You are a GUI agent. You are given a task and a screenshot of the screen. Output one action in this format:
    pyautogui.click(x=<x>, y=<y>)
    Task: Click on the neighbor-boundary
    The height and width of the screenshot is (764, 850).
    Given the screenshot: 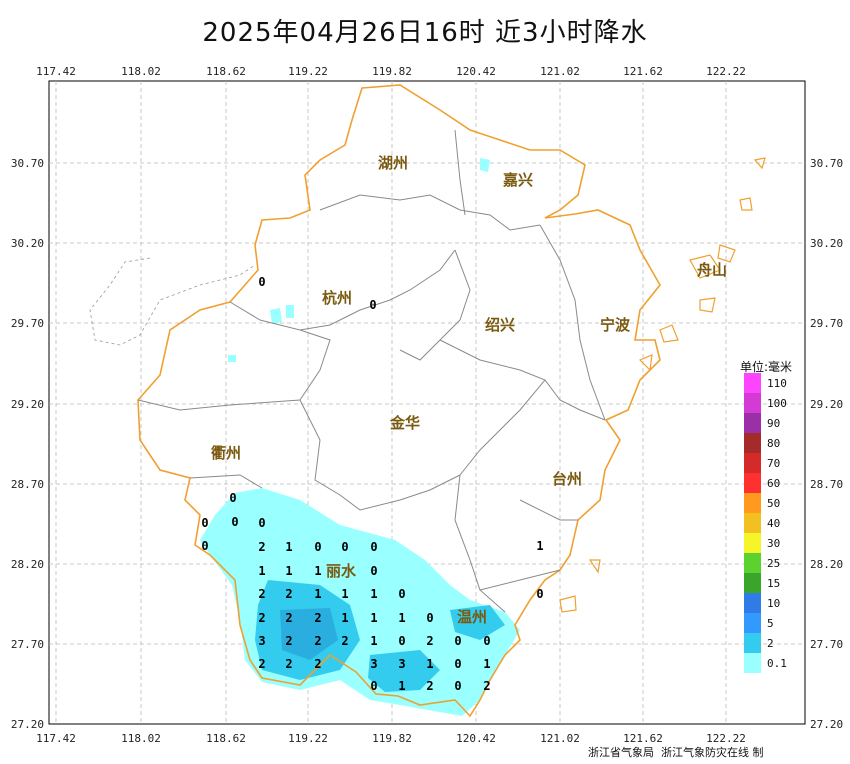 What is the action you would take?
    pyautogui.click(x=172, y=301)
    